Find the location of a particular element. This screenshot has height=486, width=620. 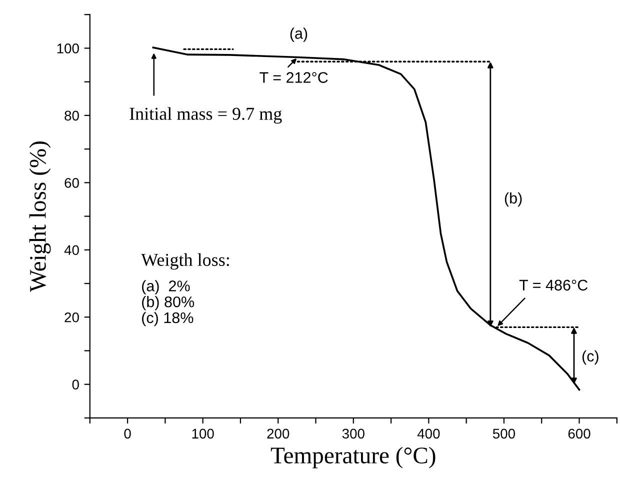

annotation: (a) 2% (b) 80% (c) 18% is located at coordinates (168, 303).